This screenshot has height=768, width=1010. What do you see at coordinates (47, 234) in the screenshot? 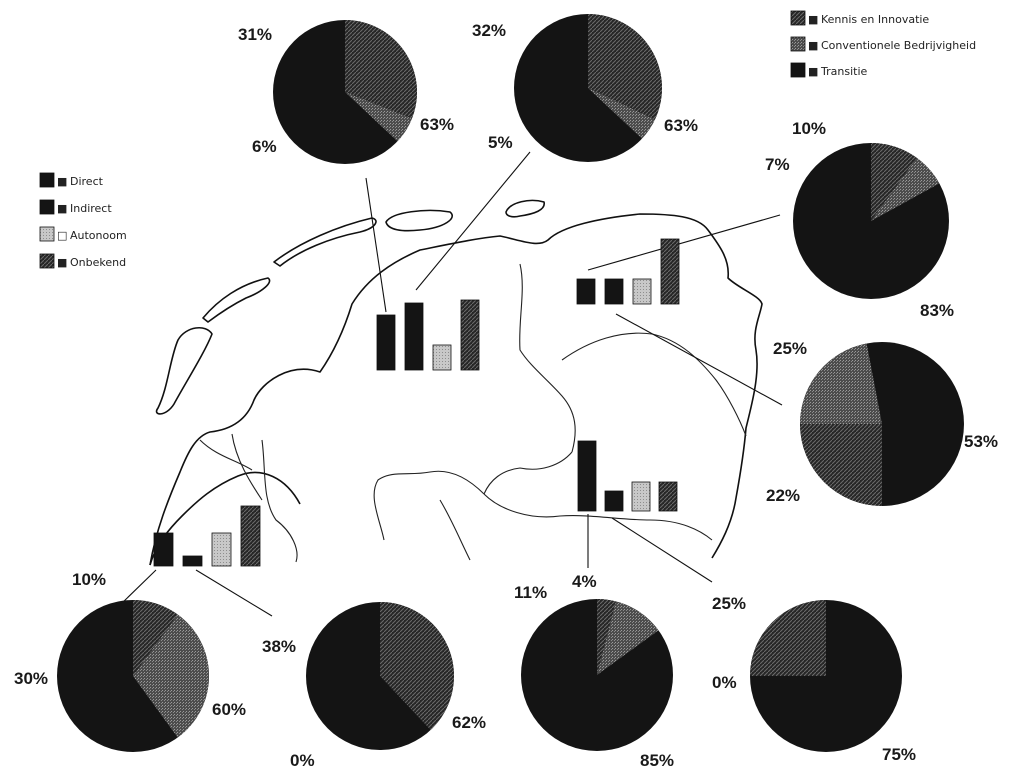
I see `legend-swatch-autonoom` at bounding box center [47, 234].